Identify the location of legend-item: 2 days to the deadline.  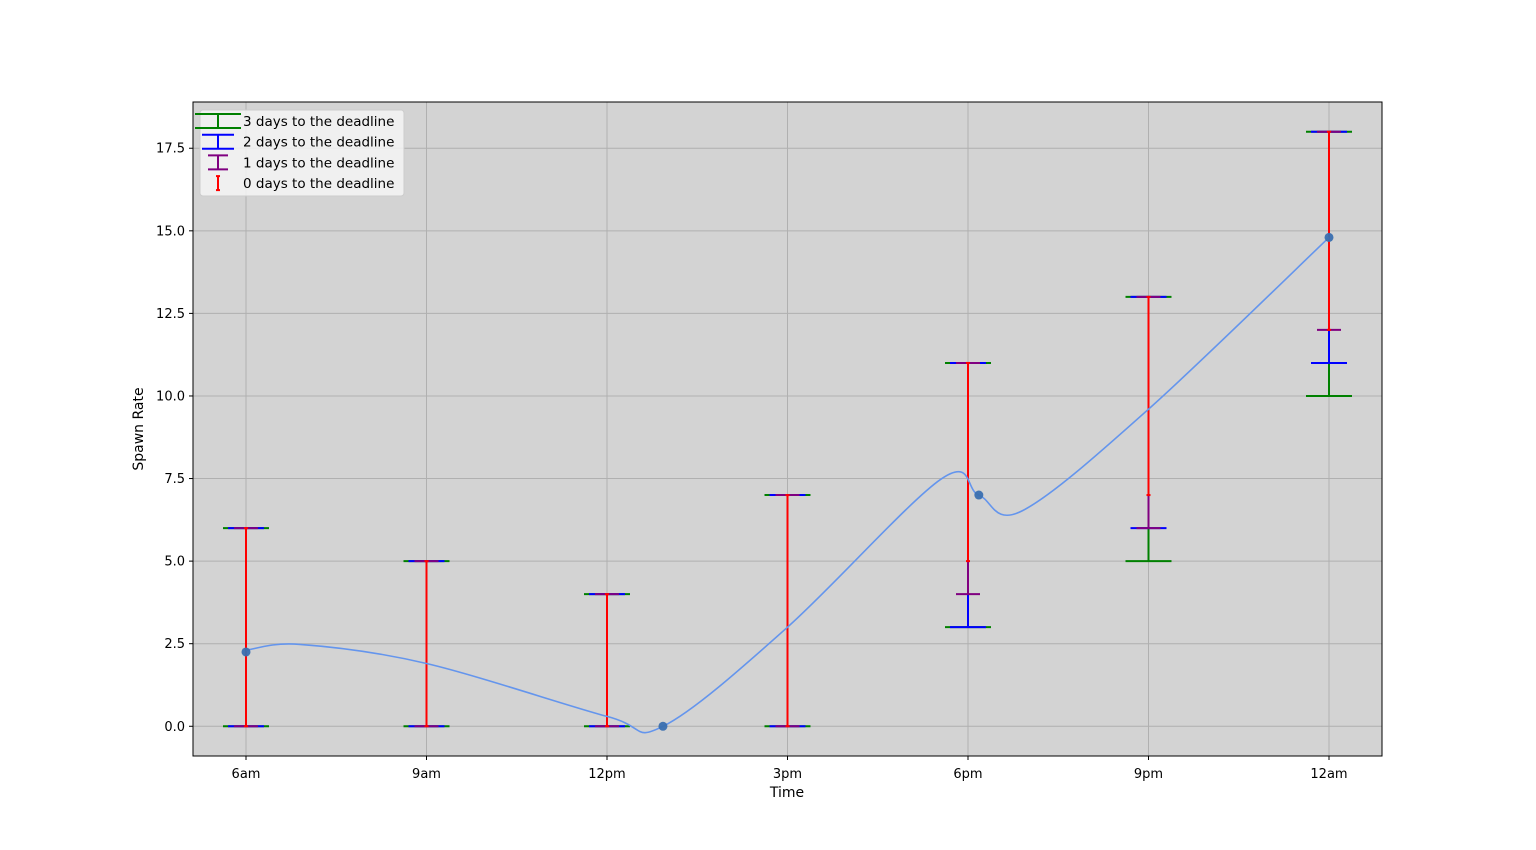
(298, 142).